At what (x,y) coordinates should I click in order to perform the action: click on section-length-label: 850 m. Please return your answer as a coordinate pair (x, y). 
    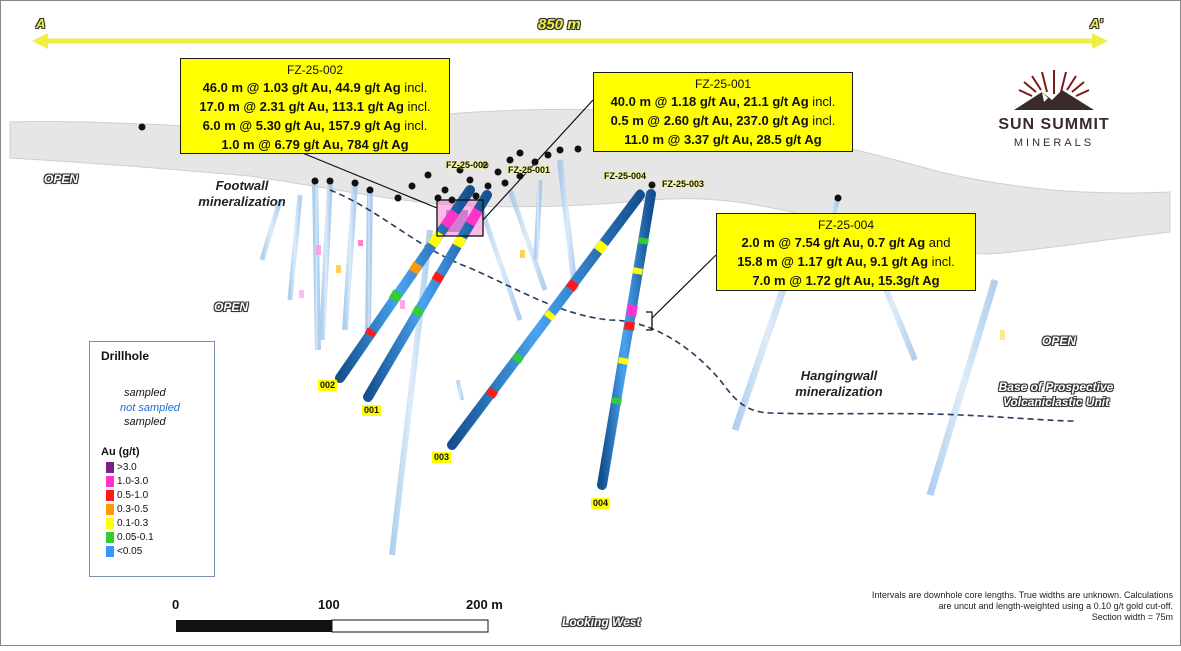
    Looking at the image, I should click on (559, 24).